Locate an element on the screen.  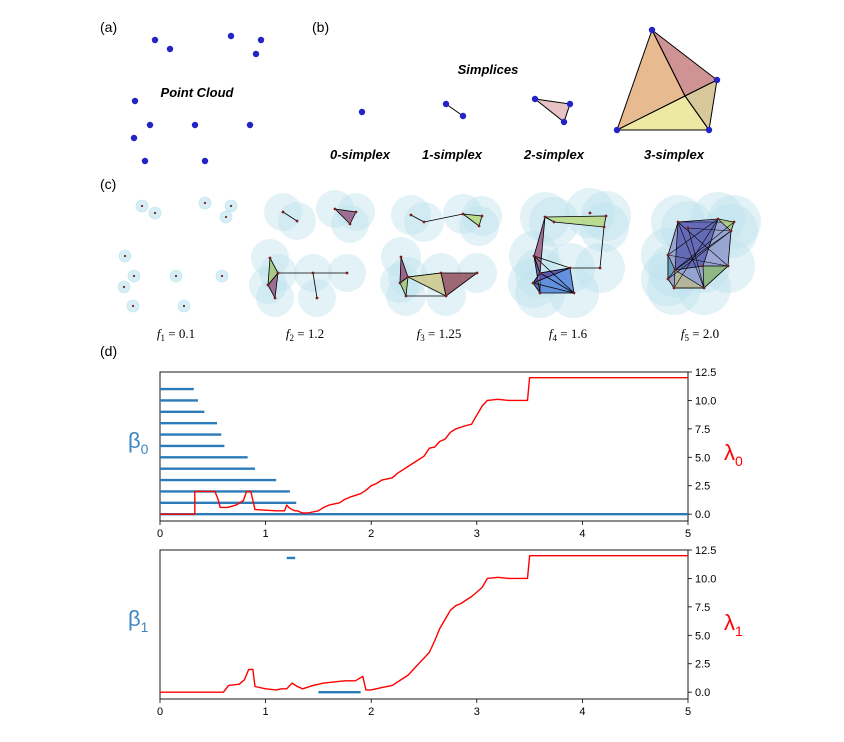
point-cloud is located at coordinates (197, 98).